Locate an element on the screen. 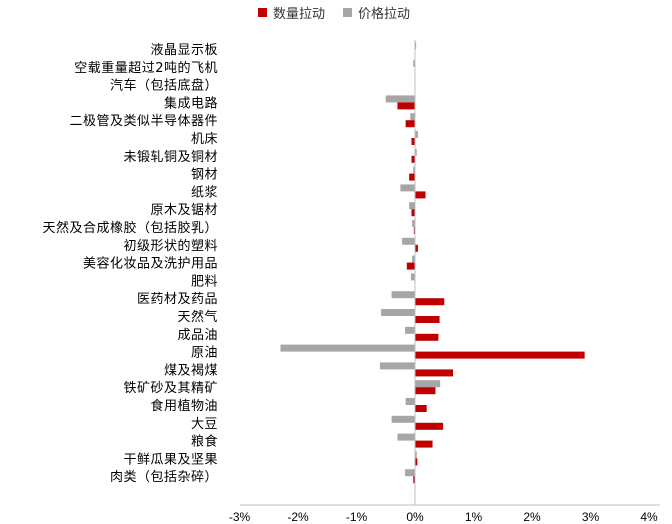 Image resolution: width=672 pixels, height=524 pixels. x-tick-label: 1% is located at coordinates (474, 517).